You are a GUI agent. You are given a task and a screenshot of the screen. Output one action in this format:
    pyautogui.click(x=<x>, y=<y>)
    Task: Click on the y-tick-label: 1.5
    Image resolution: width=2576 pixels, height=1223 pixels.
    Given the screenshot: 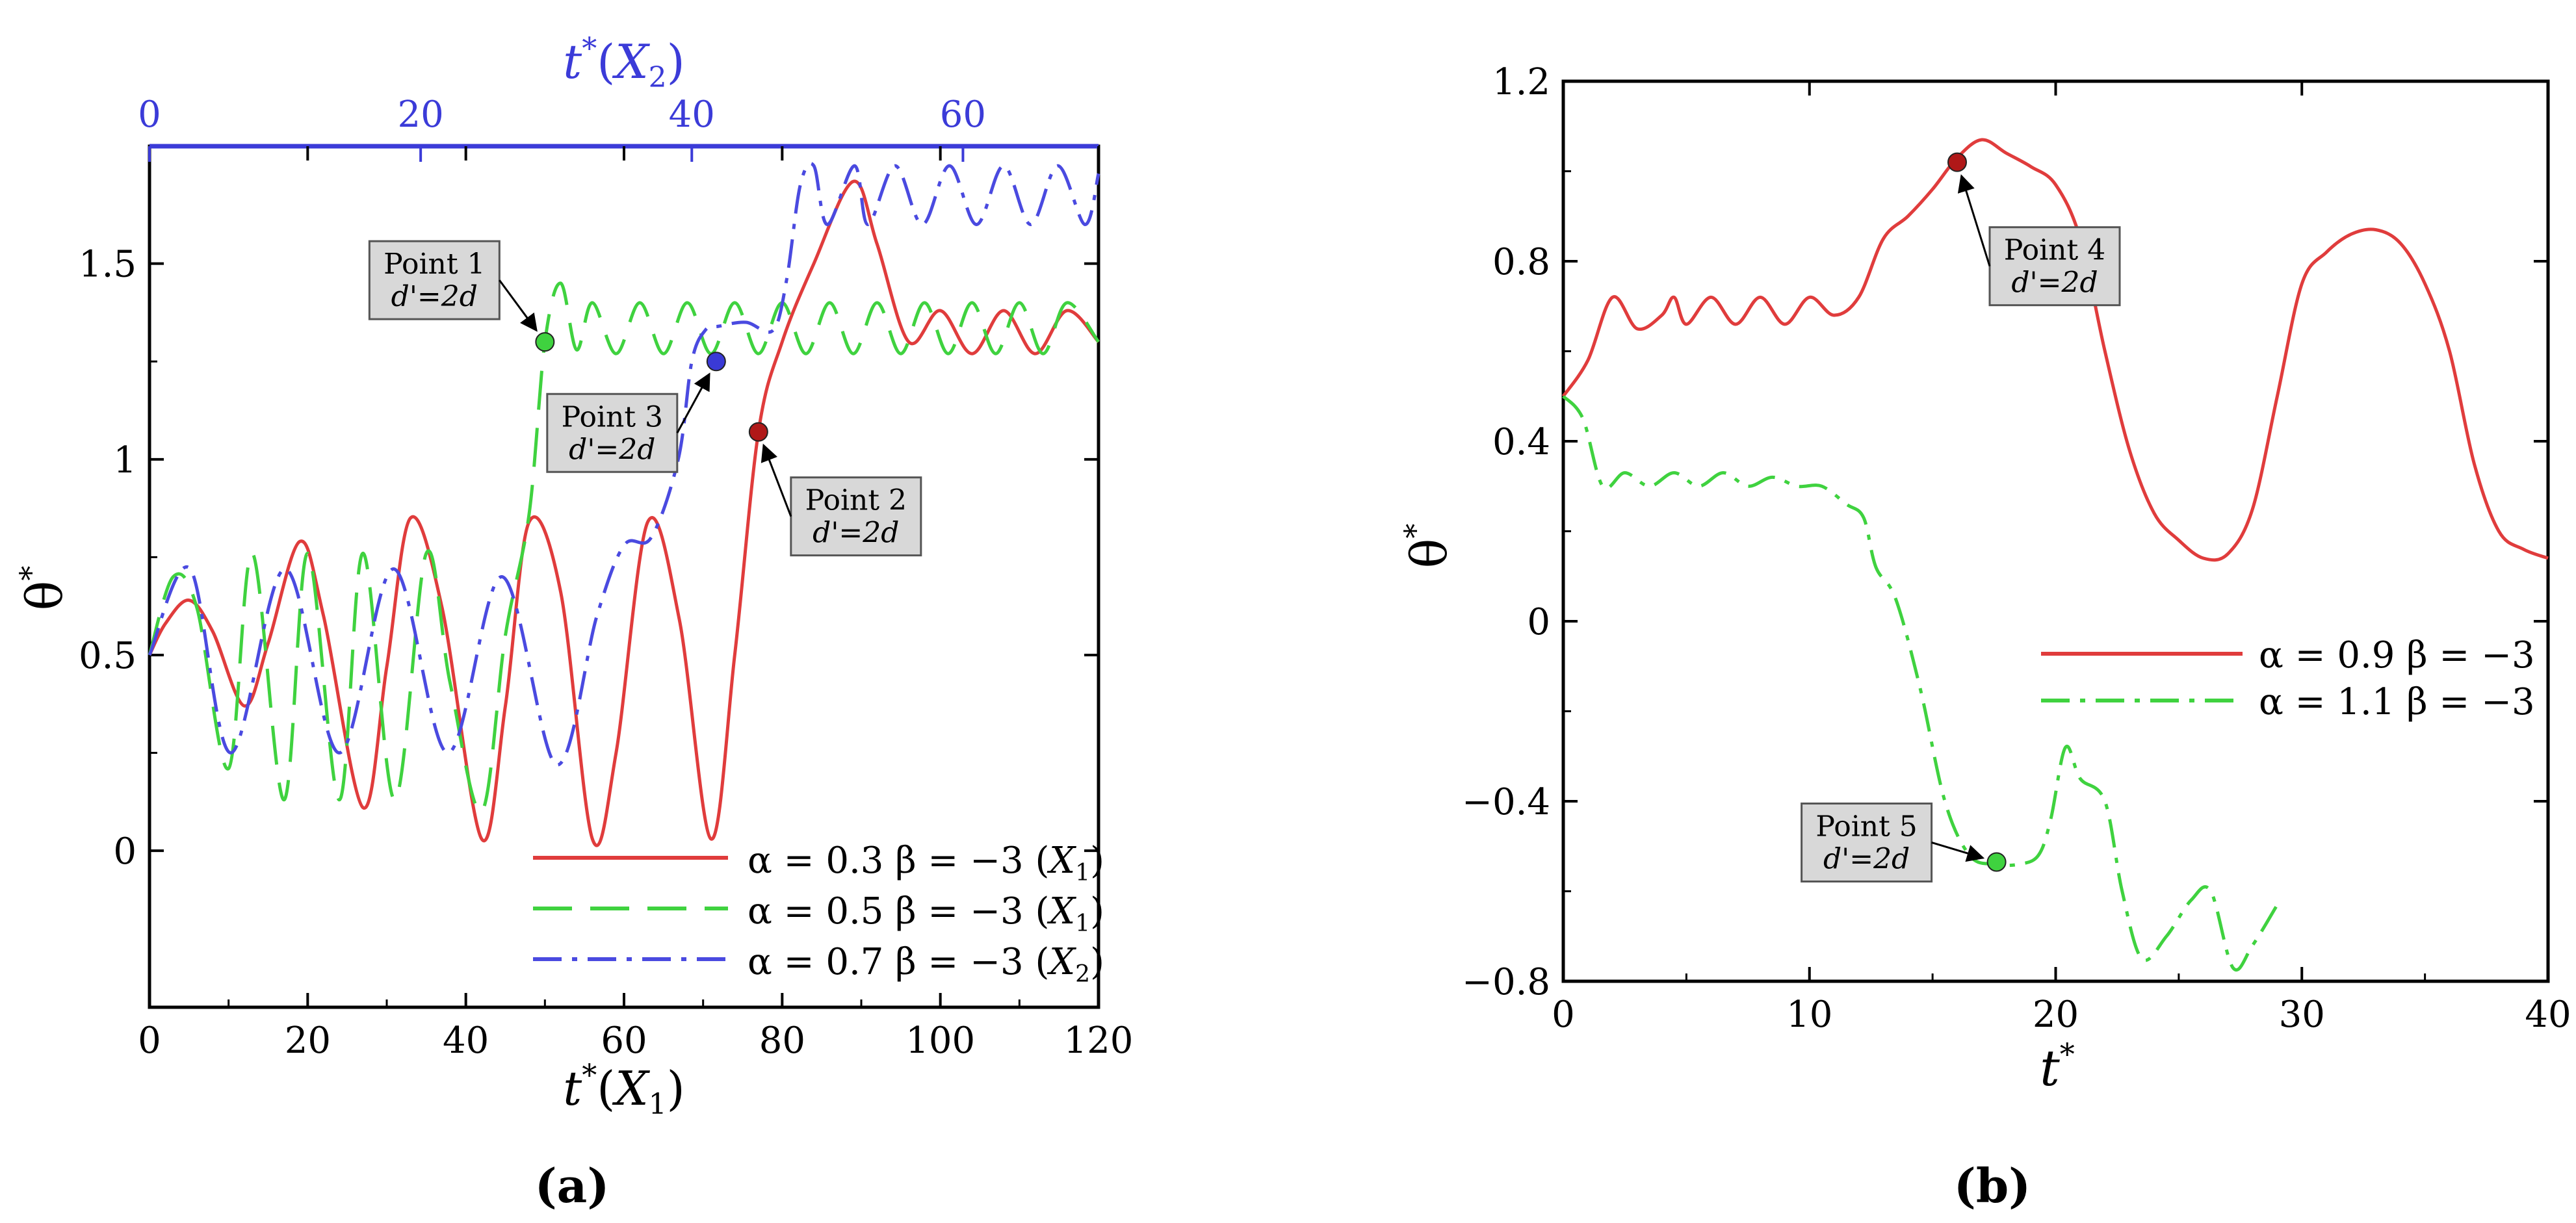 What is the action you would take?
    pyautogui.click(x=108, y=265)
    